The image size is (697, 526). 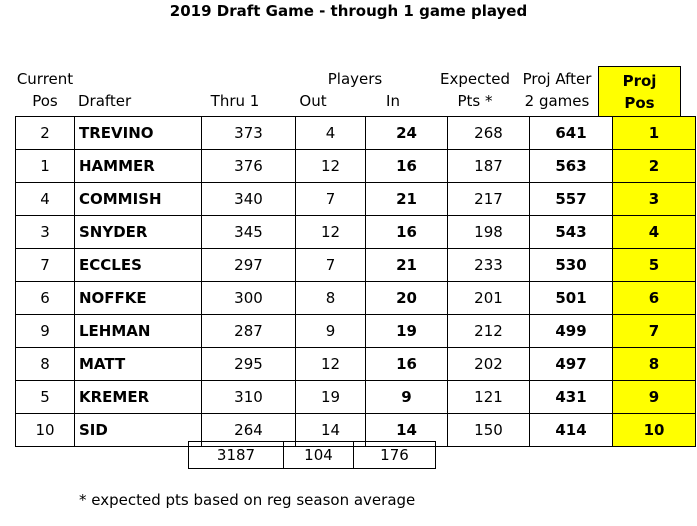 What do you see at coordinates (348, 11) in the screenshot?
I see `page-title: 2019 Draft Game - through 1 game played` at bounding box center [348, 11].